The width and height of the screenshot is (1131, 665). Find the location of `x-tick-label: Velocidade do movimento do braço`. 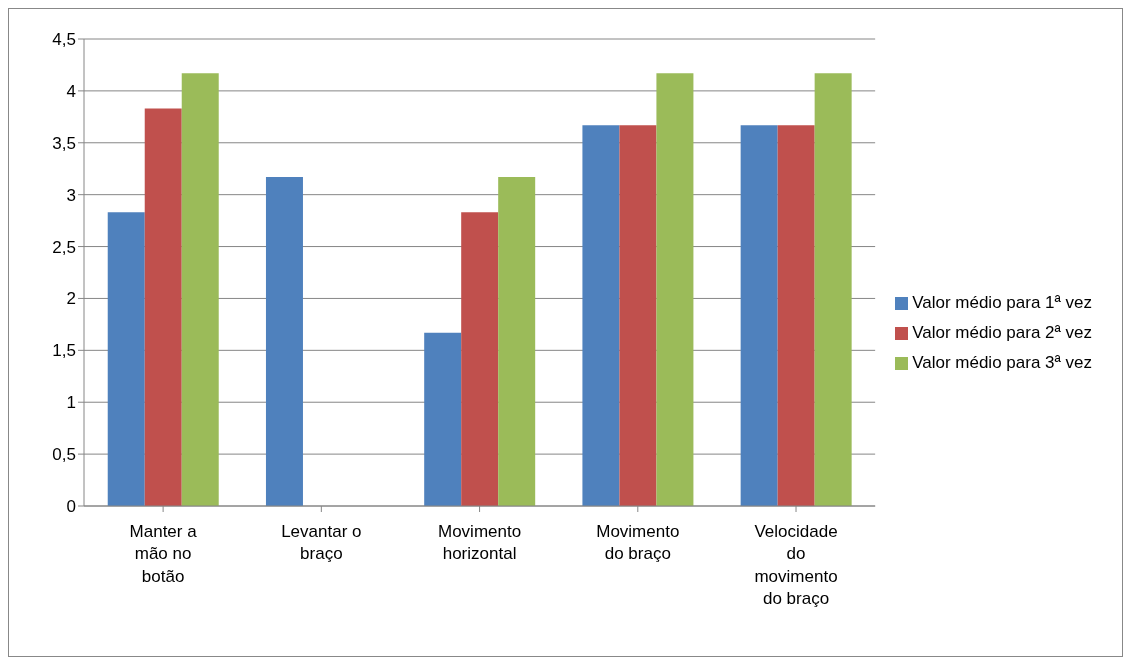

x-tick-label: Velocidade do movimento do braço is located at coordinates (796, 565).